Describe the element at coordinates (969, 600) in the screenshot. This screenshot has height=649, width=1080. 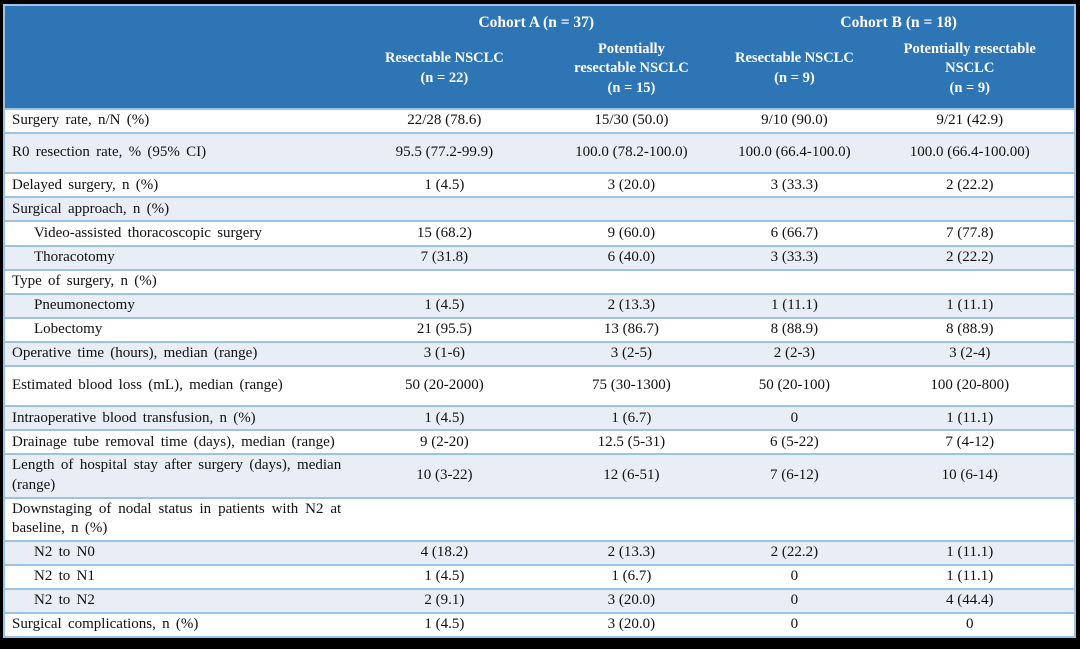
I see `cell-value: 4 (44.4)` at that location.